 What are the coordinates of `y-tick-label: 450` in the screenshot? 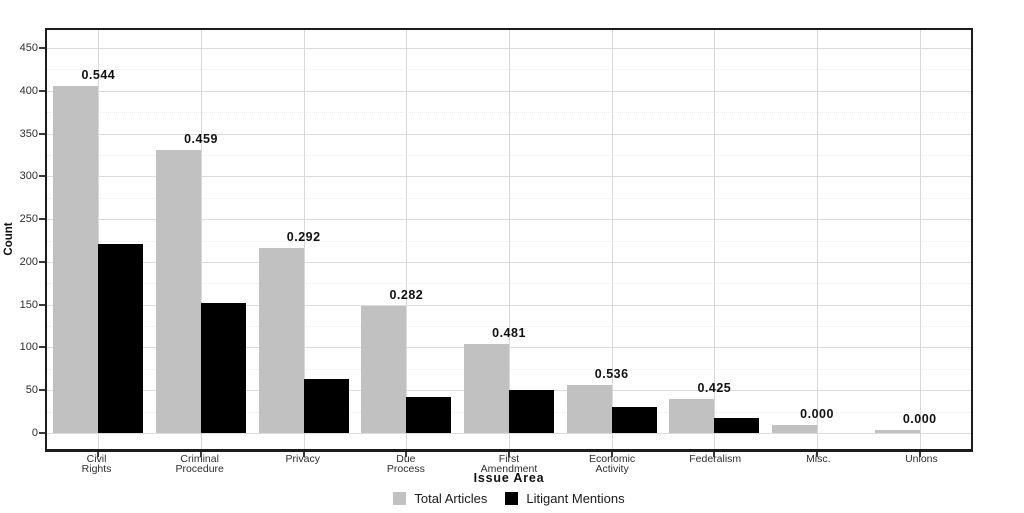 It's located at (28, 48).